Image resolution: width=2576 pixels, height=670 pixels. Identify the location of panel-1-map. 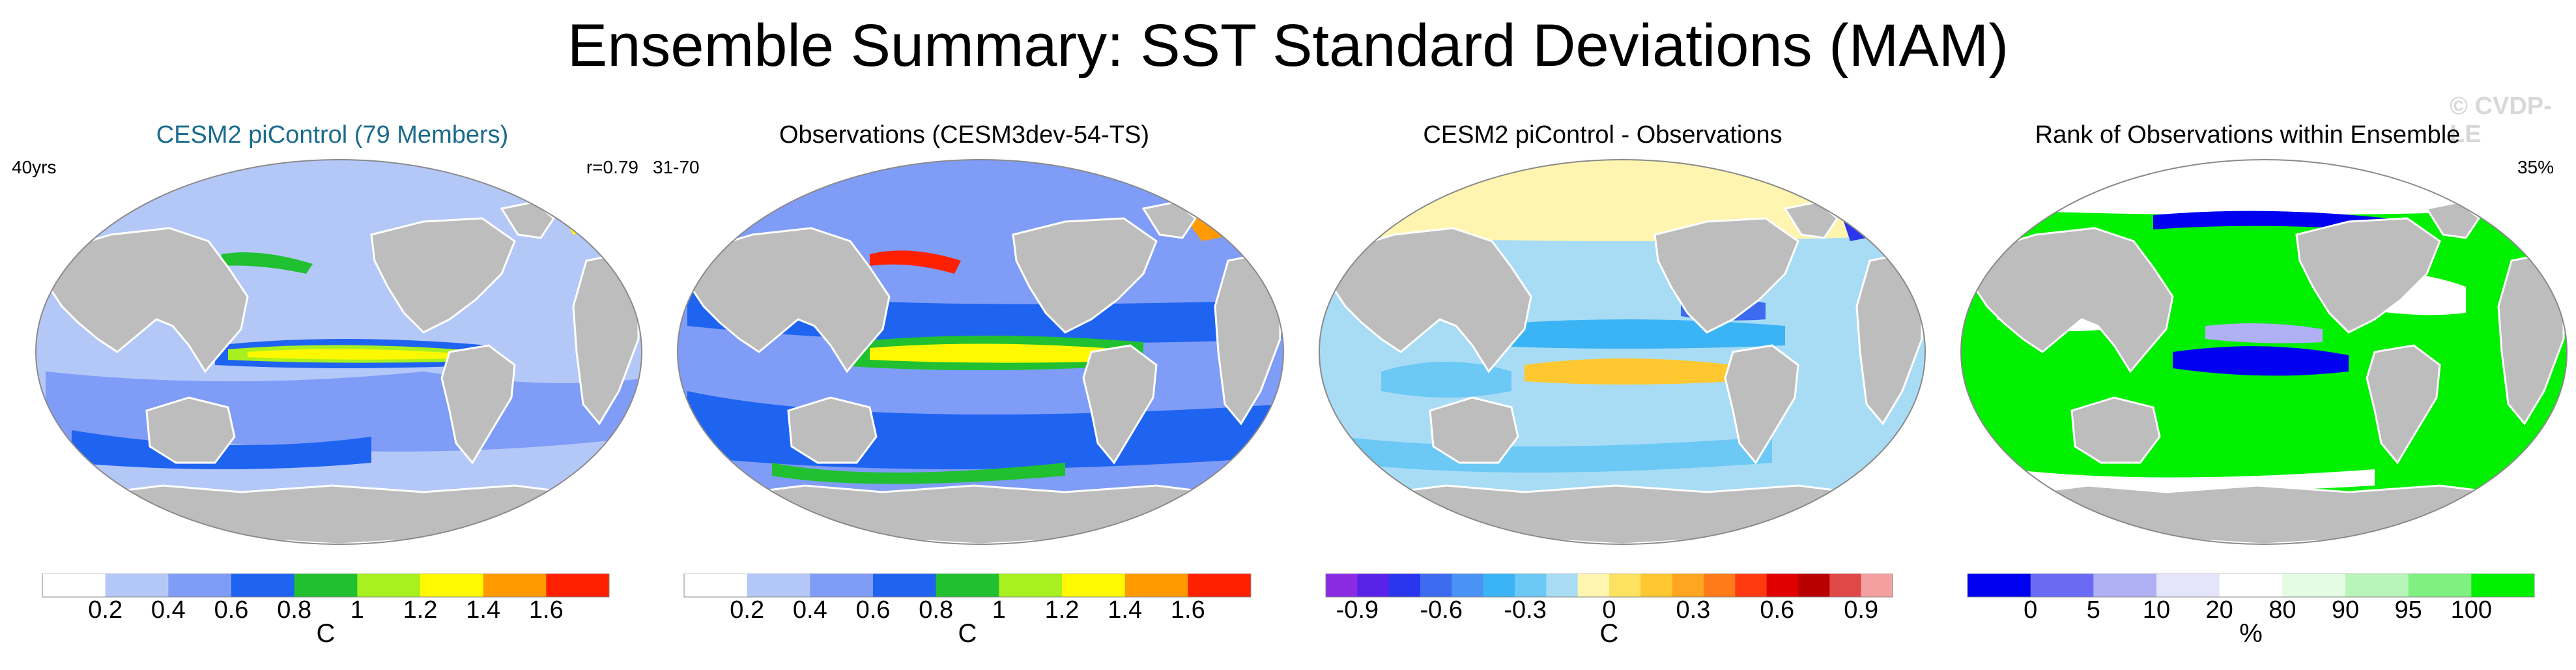
(339, 352).